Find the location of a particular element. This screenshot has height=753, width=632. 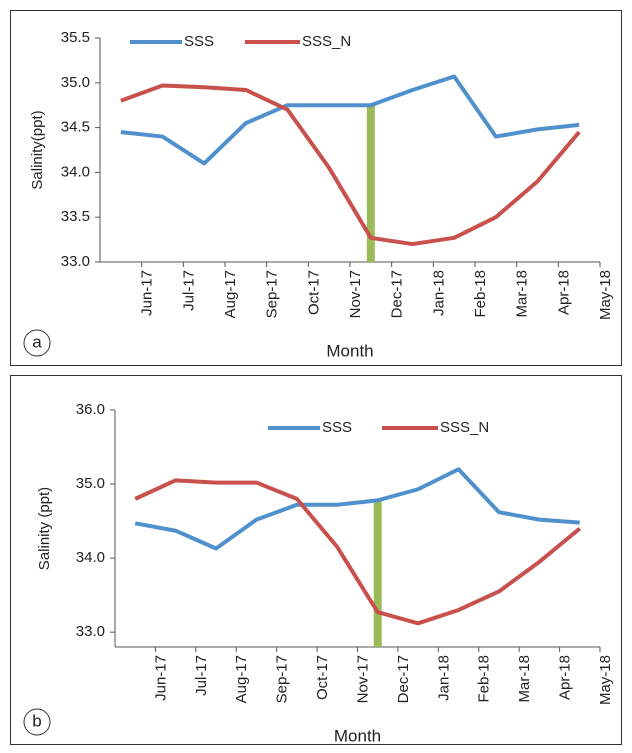

panel-label: b is located at coordinates (36, 720).